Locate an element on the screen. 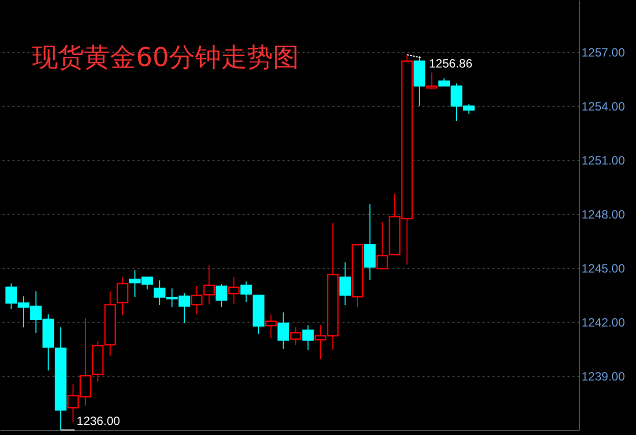 Image resolution: width=636 pixels, height=435 pixels. y-tick-label: 1239.00 is located at coordinates (604, 377).